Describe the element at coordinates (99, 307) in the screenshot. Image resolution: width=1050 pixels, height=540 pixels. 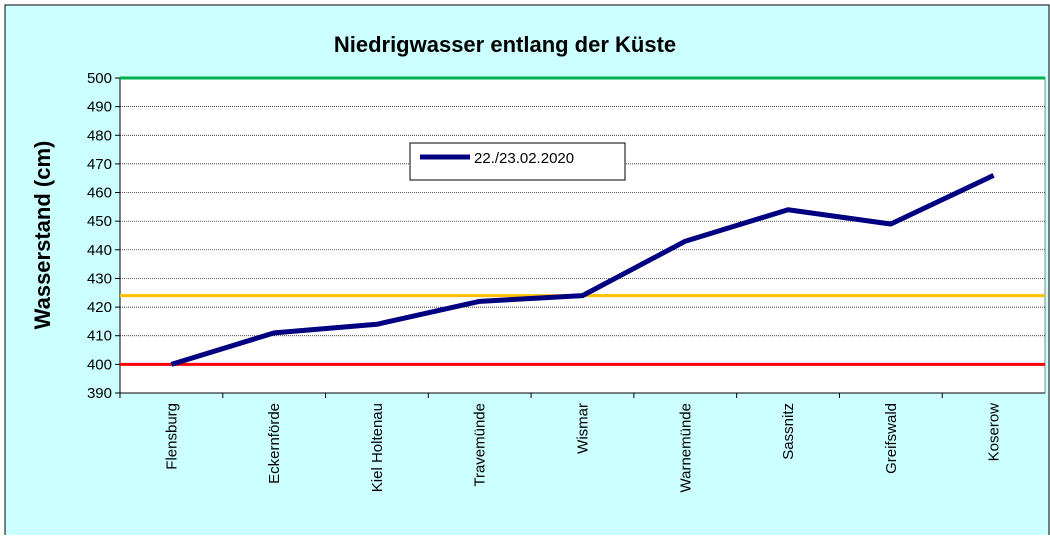
I see `y-tick-label: 420` at that location.